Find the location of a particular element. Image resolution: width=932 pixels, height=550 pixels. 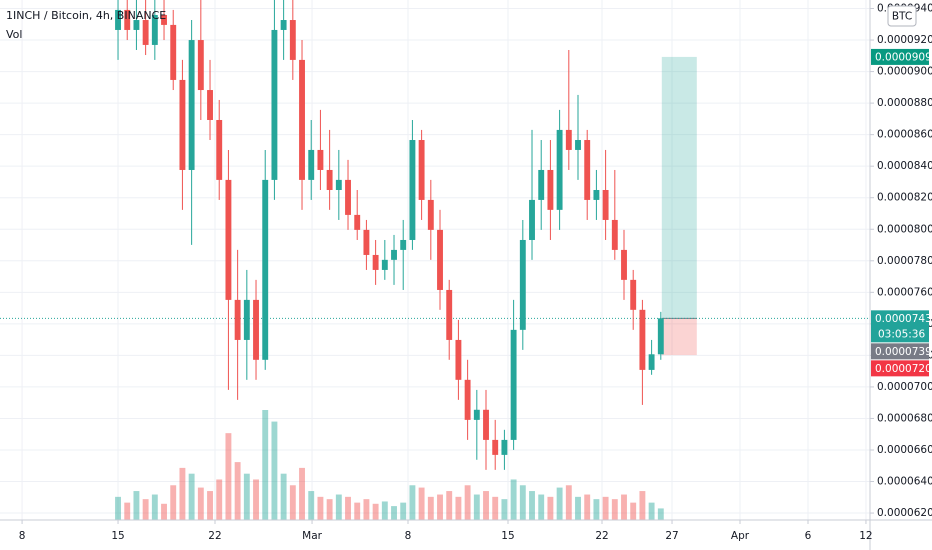

price-label: 0.00007435 is located at coordinates (903, 319).